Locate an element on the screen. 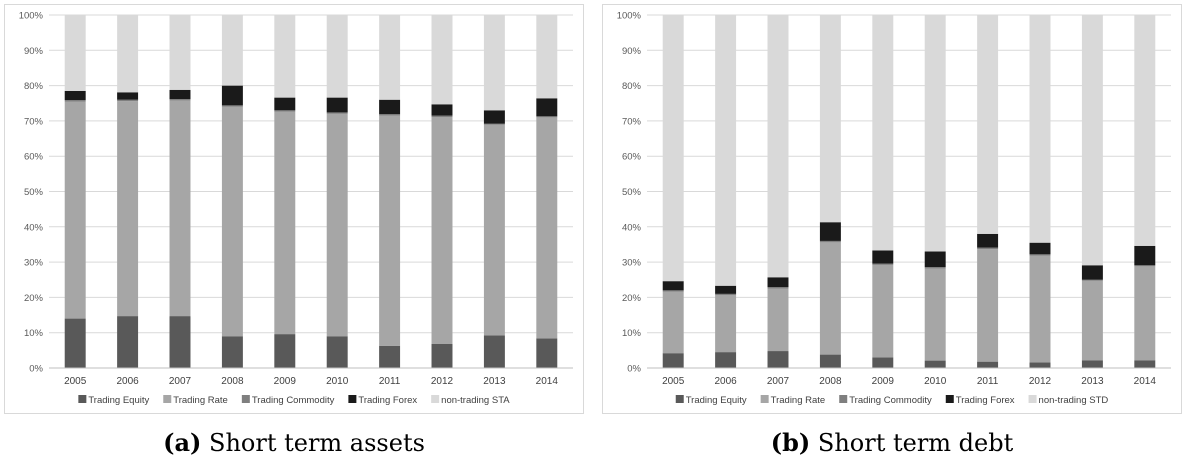 This screenshot has height=468, width=1186. assets-x-tick-label: 2009 is located at coordinates (285, 381).